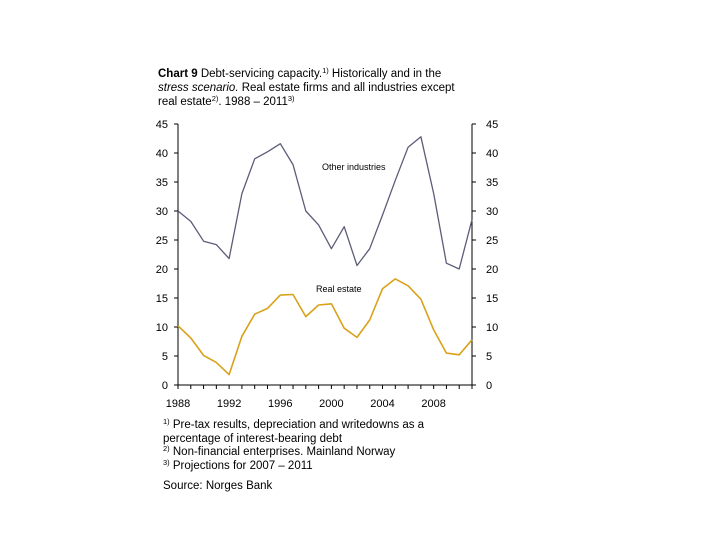 This screenshot has height=540, width=720. What do you see at coordinates (280, 404) in the screenshot?
I see `x-tick-label: 1996` at bounding box center [280, 404].